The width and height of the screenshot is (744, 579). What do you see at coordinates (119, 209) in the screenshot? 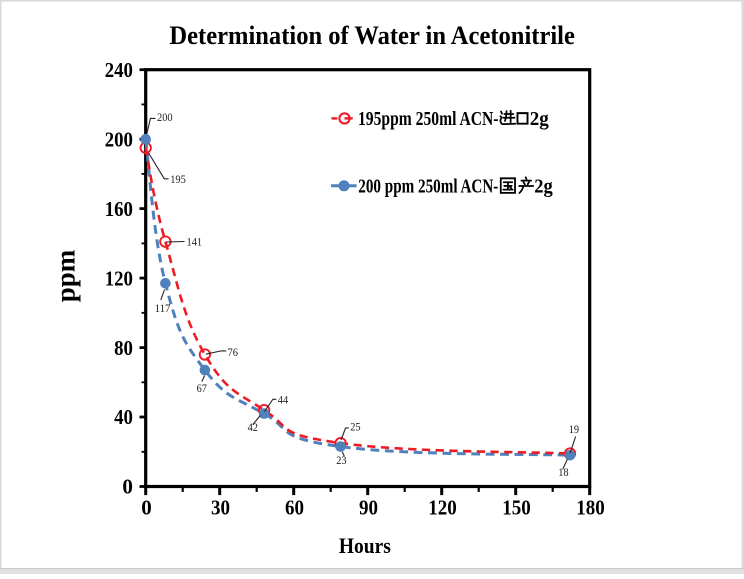
I see `svg-text: 160` at bounding box center [119, 209].